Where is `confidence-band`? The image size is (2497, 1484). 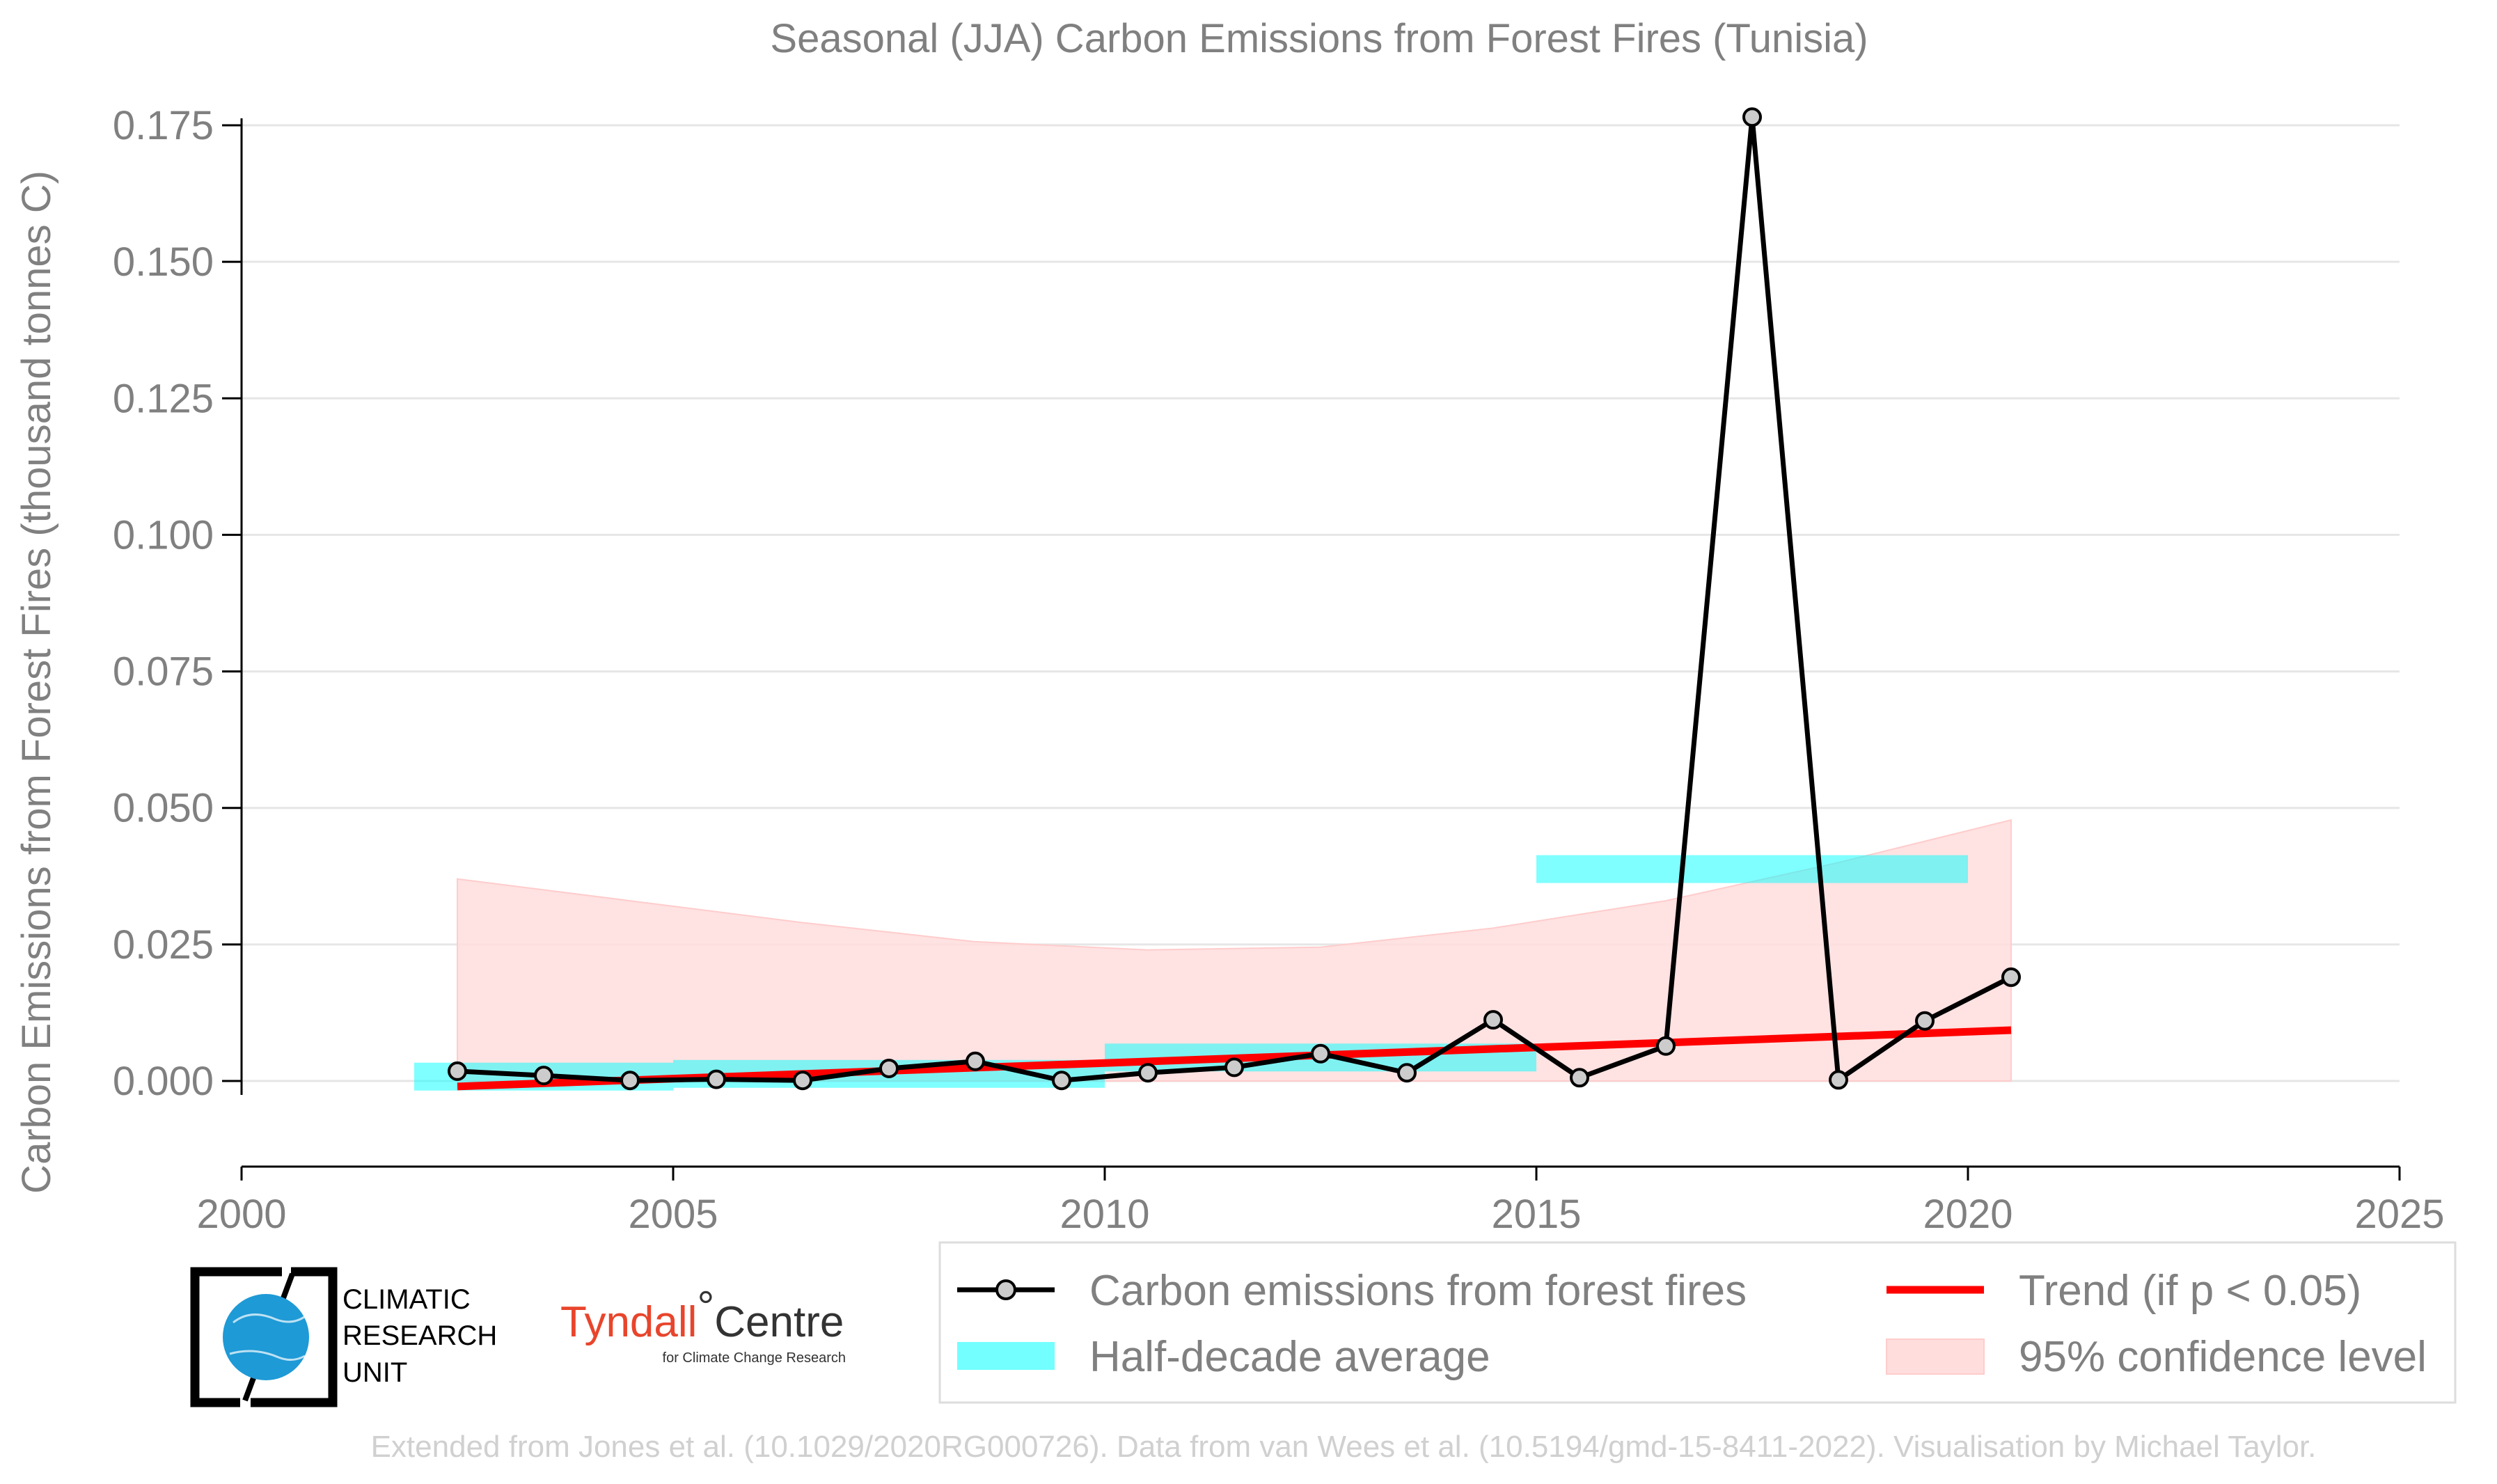
confidence-band is located at coordinates (1234, 951).